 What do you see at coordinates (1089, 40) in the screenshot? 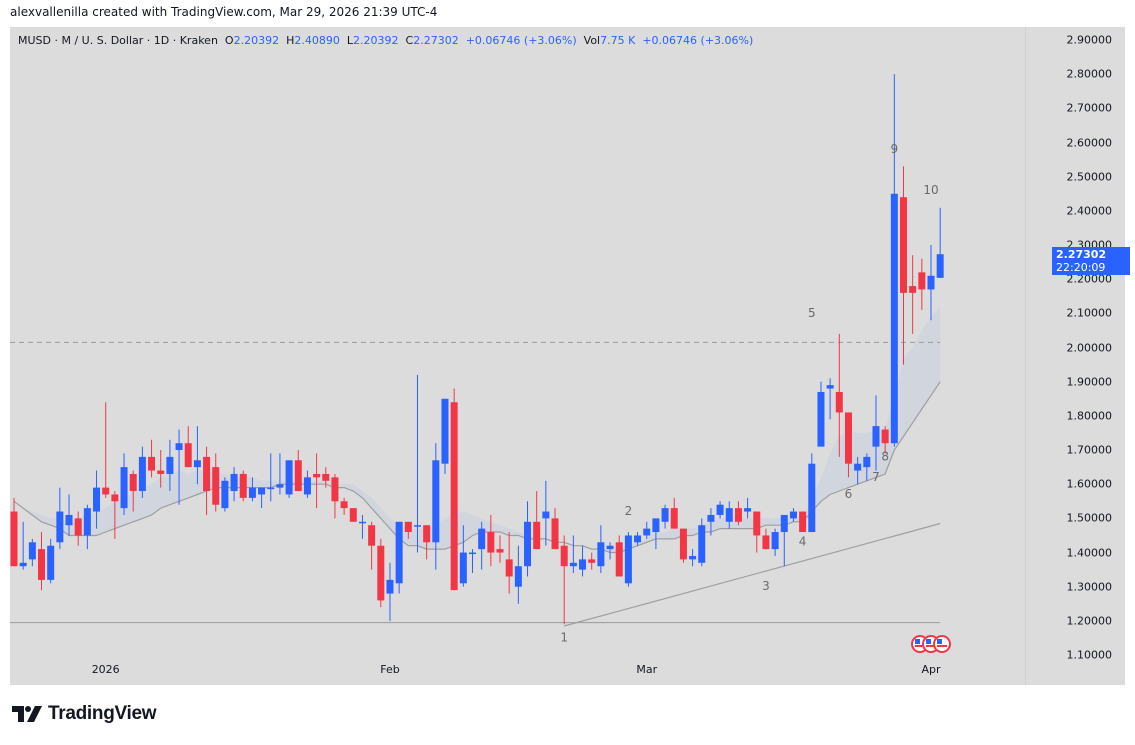
I see `price-tick: 2.90000` at bounding box center [1089, 40].